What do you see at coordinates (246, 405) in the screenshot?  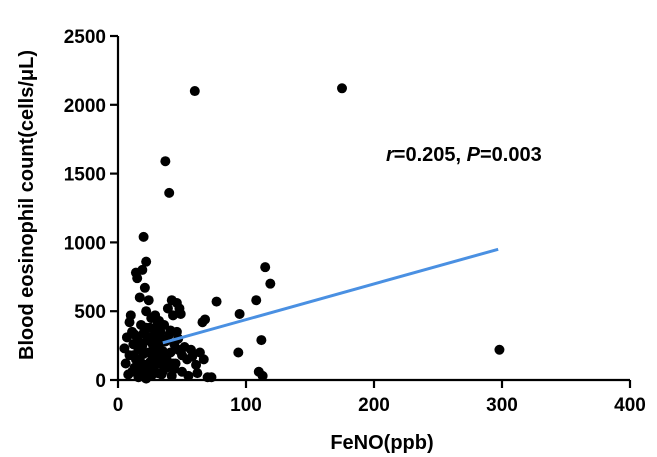 I see `x-tick-label: 100` at bounding box center [246, 405].